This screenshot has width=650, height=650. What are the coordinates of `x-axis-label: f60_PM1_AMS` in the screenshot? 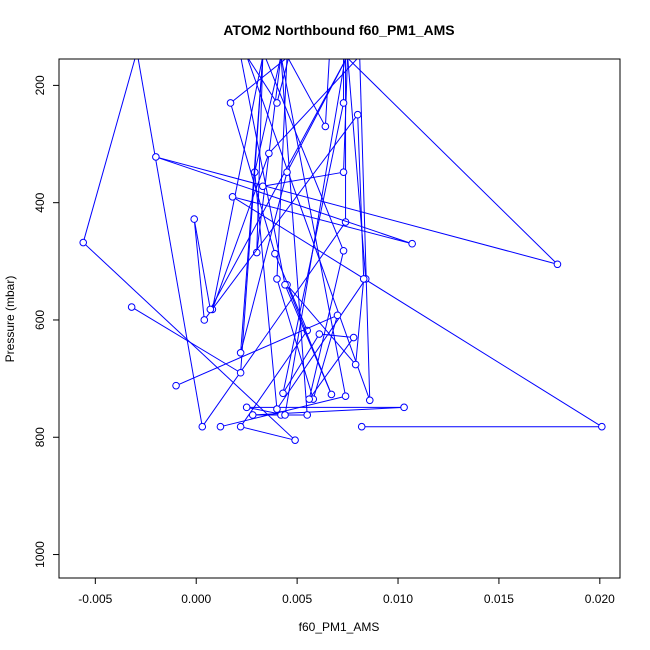 It's located at (339, 627).